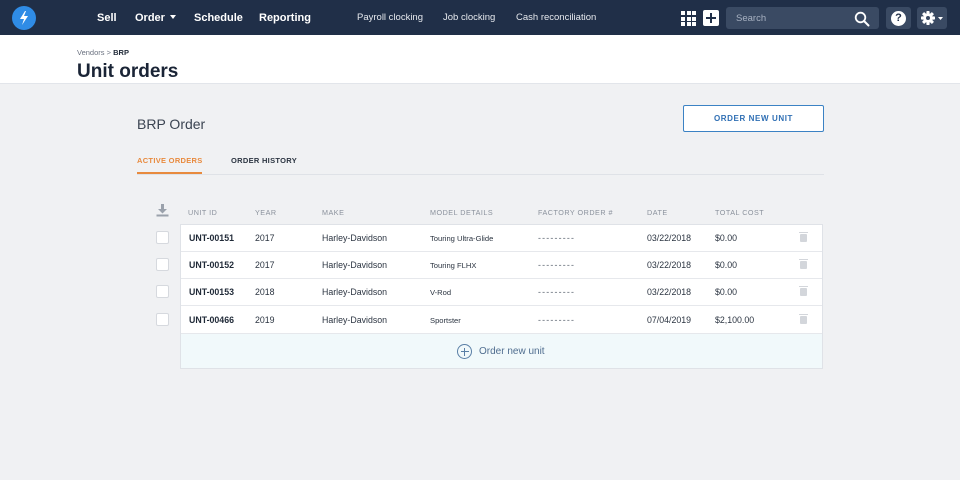 The width and height of the screenshot is (960, 480). I want to click on add-icon, so click(711, 18).